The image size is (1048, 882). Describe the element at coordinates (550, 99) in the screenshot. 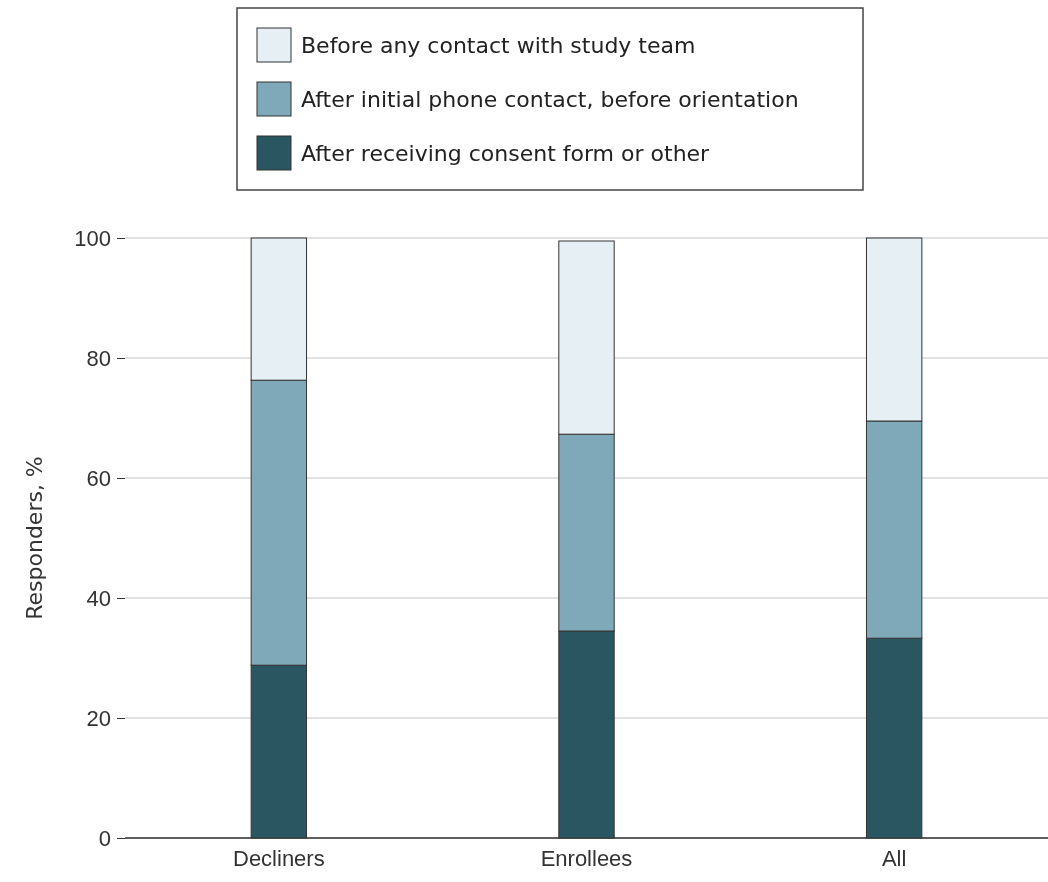

I see `legend-label: After initial phone contact, before orientation` at that location.